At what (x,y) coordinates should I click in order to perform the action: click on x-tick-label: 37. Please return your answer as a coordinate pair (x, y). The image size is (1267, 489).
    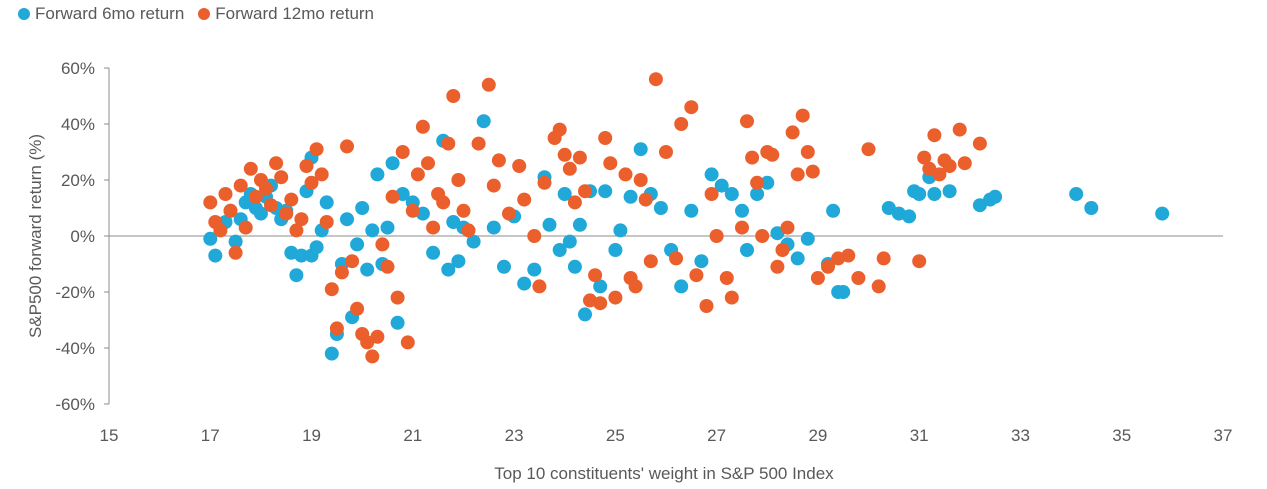
    Looking at the image, I should click on (1223, 435).